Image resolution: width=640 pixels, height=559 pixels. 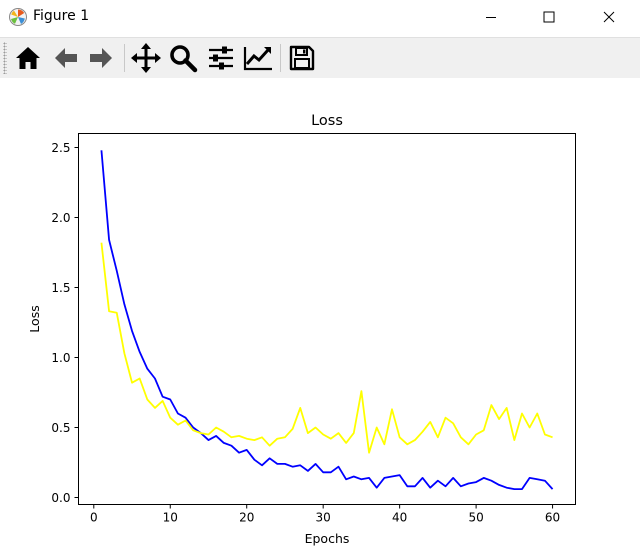 I want to click on y-tick-label: 1.0, so click(x=60, y=358).